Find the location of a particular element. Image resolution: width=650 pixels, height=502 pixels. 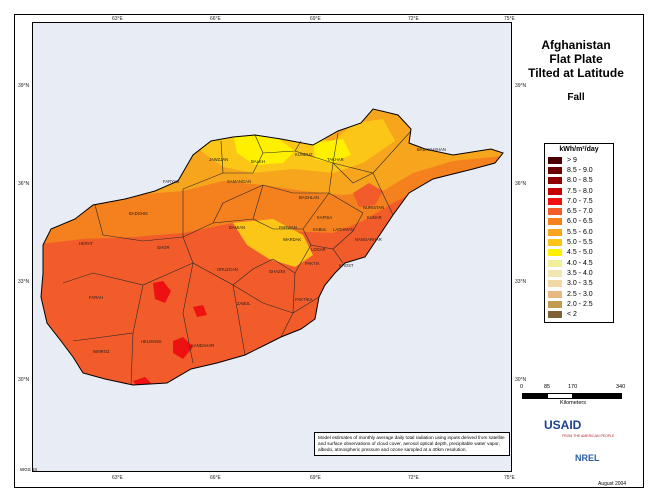

legend-label: 7.0 - 7.5 is located at coordinates (580, 201).